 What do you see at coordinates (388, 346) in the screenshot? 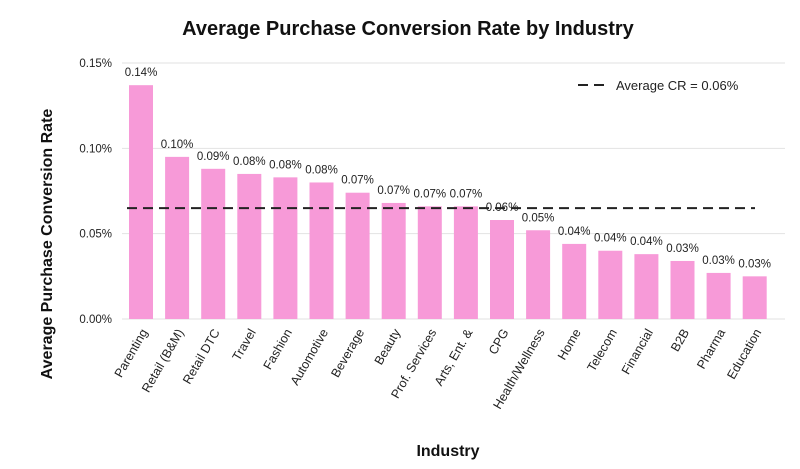
I see `category-label: Beauty` at bounding box center [388, 346].